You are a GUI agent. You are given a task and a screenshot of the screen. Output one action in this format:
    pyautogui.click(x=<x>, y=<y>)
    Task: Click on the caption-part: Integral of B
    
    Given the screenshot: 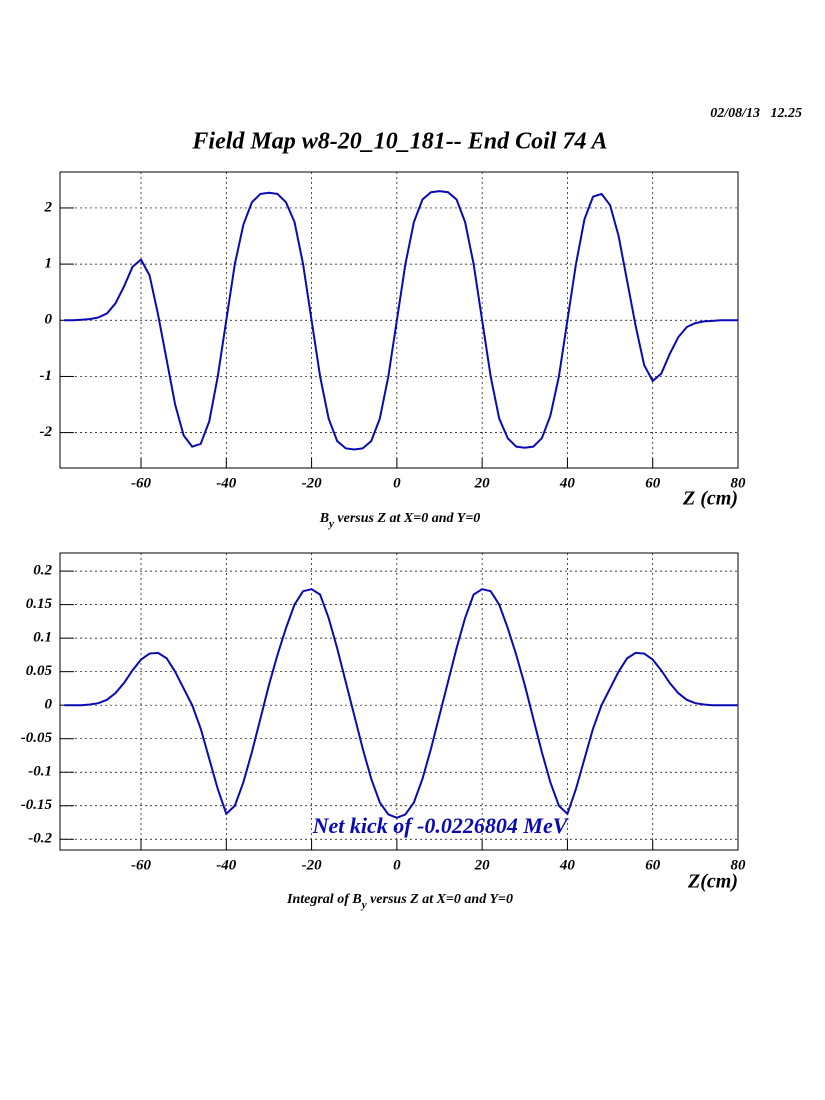 What is the action you would take?
    pyautogui.click(x=324, y=899)
    